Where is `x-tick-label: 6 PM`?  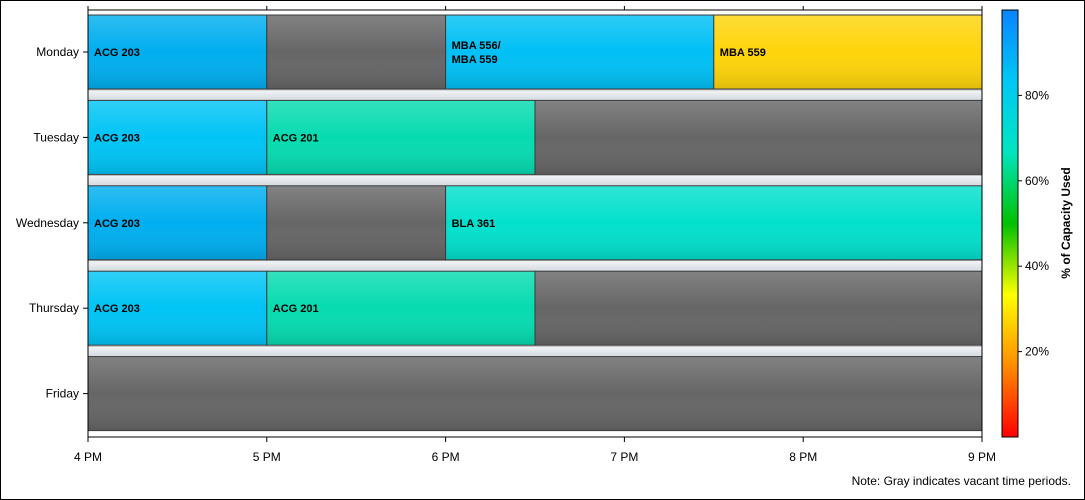
x-tick-label: 6 PM is located at coordinates (446, 457).